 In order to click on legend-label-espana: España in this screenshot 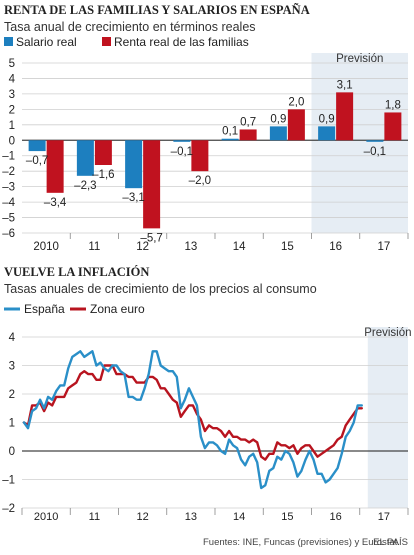, I will do `click(44, 309)`.